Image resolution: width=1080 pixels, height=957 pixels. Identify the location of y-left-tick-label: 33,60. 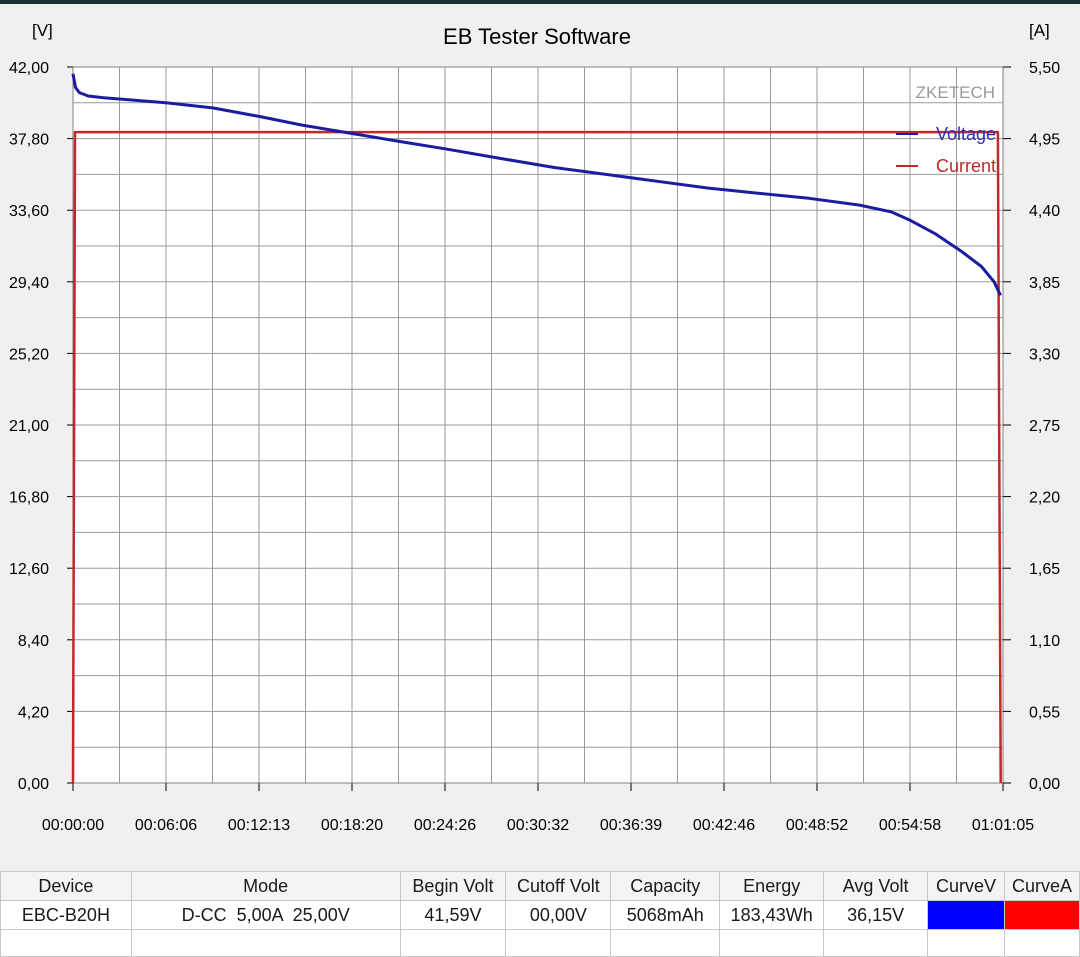
(29, 211).